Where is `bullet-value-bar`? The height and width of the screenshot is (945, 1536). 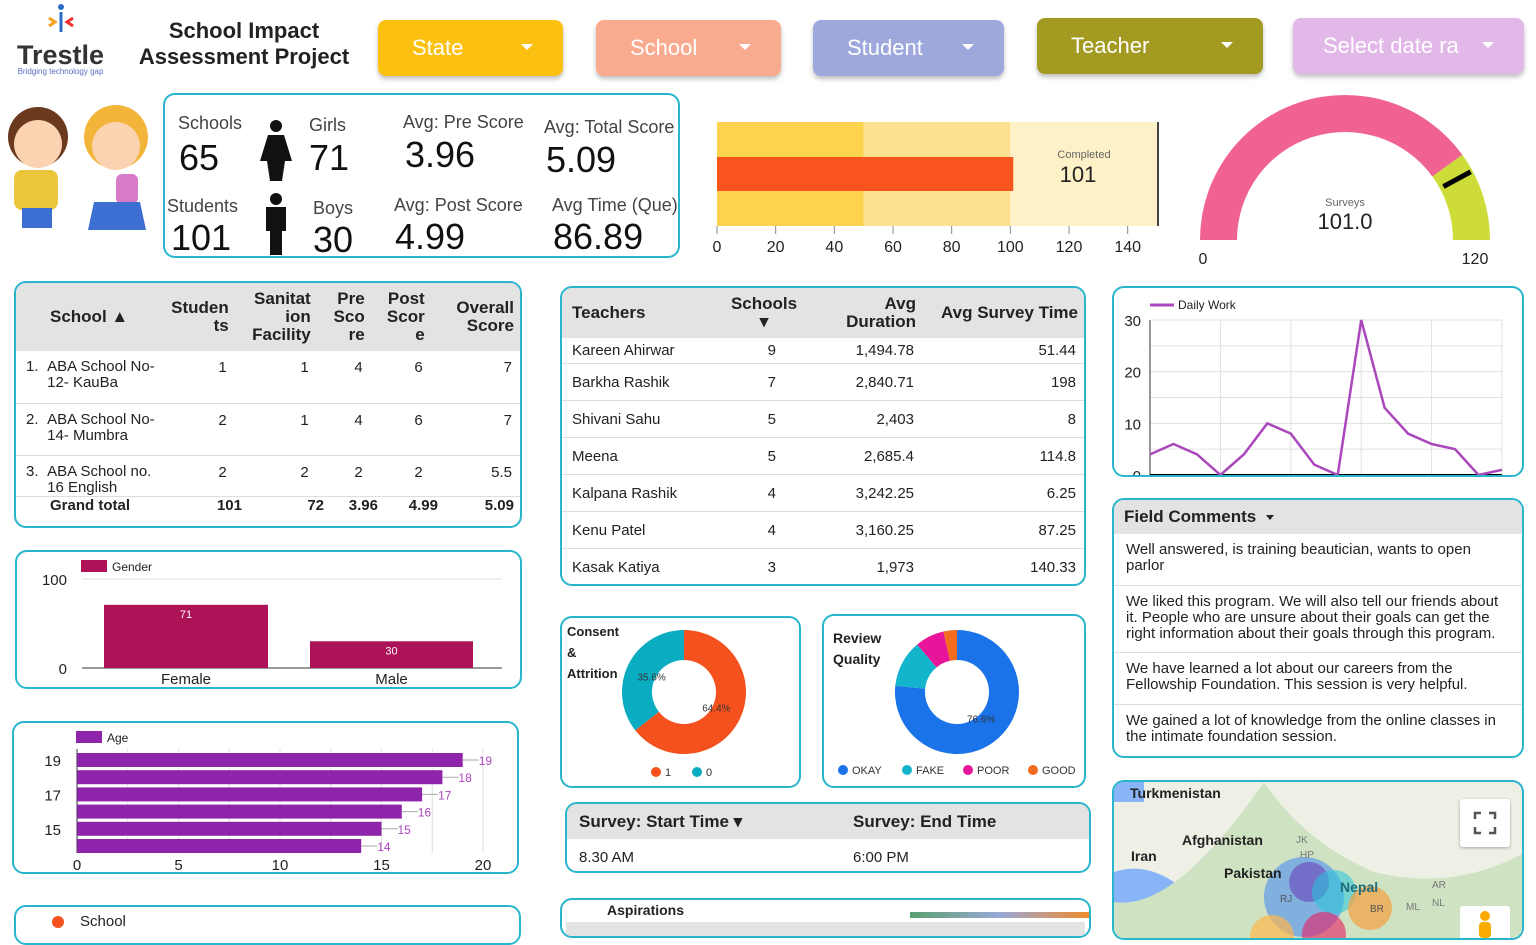 bullet-value-bar is located at coordinates (865, 174).